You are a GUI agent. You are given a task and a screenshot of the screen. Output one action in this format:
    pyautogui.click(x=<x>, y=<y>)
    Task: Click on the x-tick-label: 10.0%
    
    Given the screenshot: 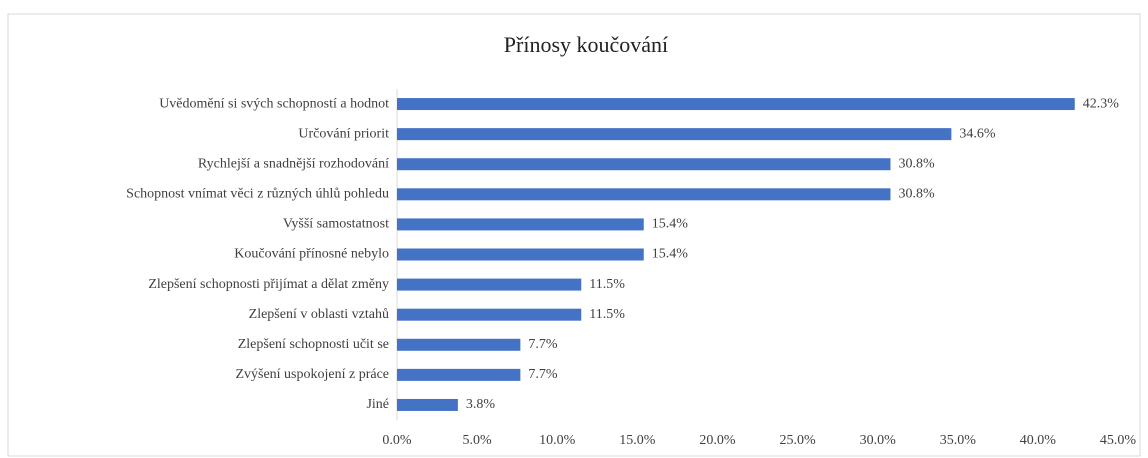 What is the action you would take?
    pyautogui.click(x=557, y=440)
    